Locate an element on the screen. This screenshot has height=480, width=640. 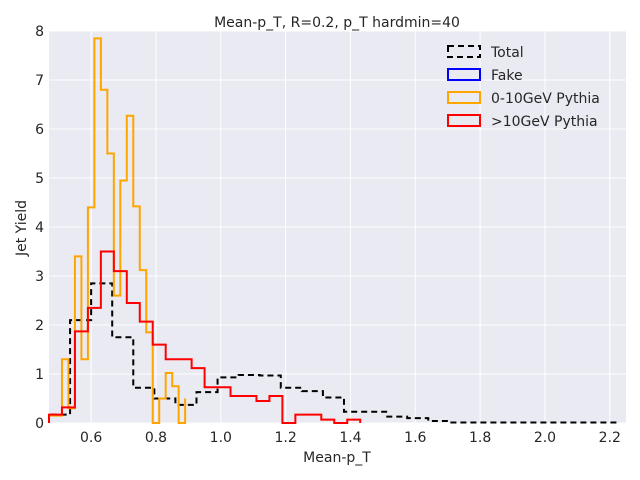
y-tick-label: 3 is located at coordinates (39, 277).